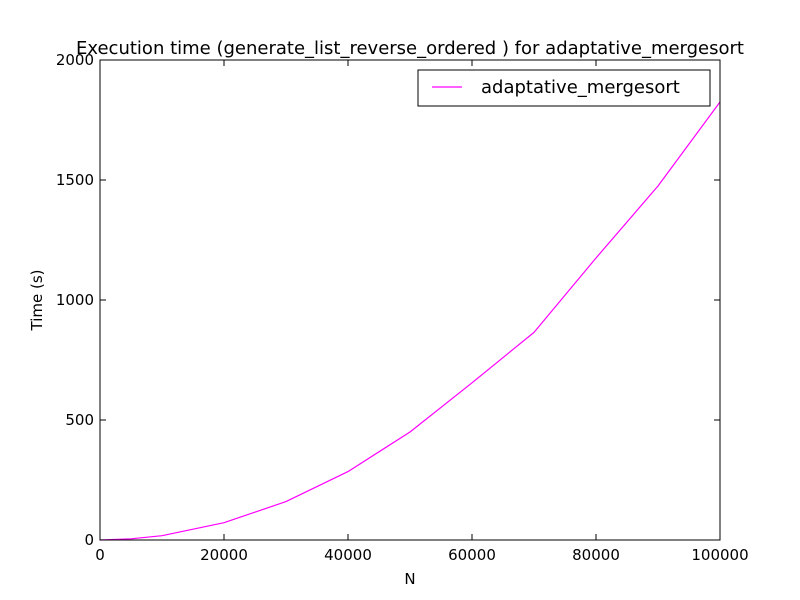 The width and height of the screenshot is (800, 600). What do you see at coordinates (409, 579) in the screenshot?
I see `x-axis-label: N` at bounding box center [409, 579].